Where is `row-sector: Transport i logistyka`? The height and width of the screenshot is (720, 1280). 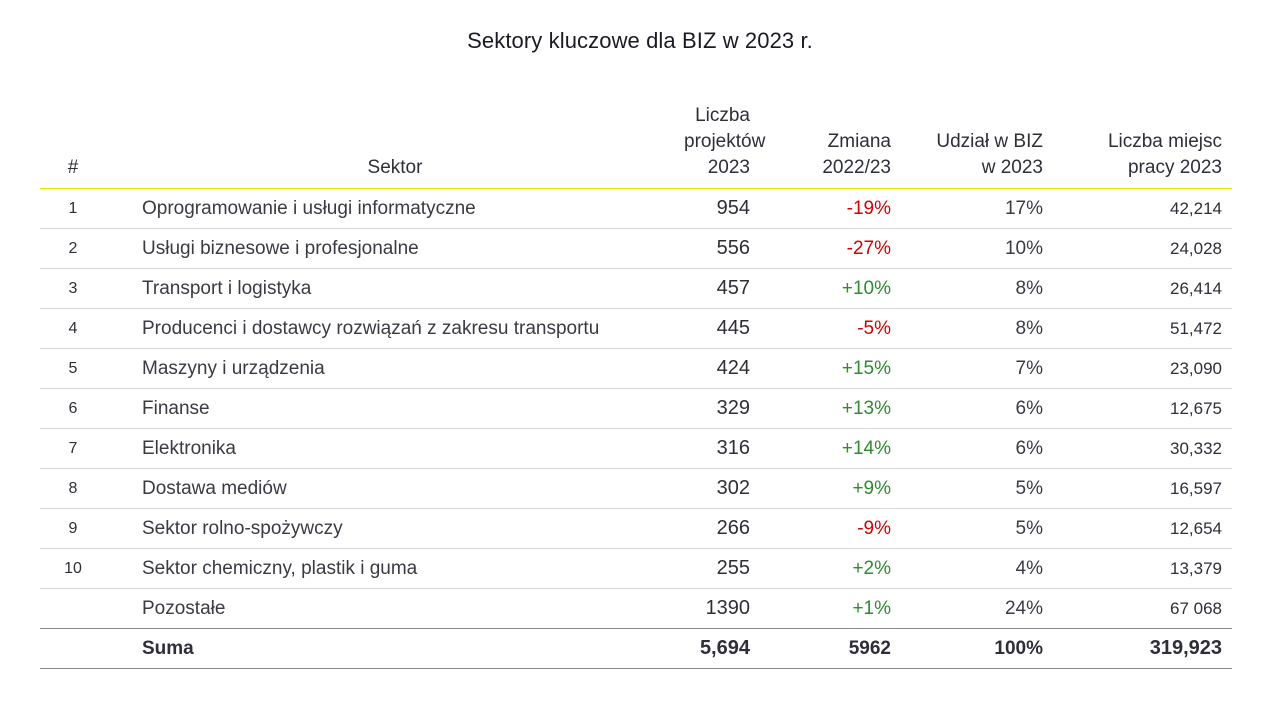
row-sector: Transport i logistyka is located at coordinates (395, 288).